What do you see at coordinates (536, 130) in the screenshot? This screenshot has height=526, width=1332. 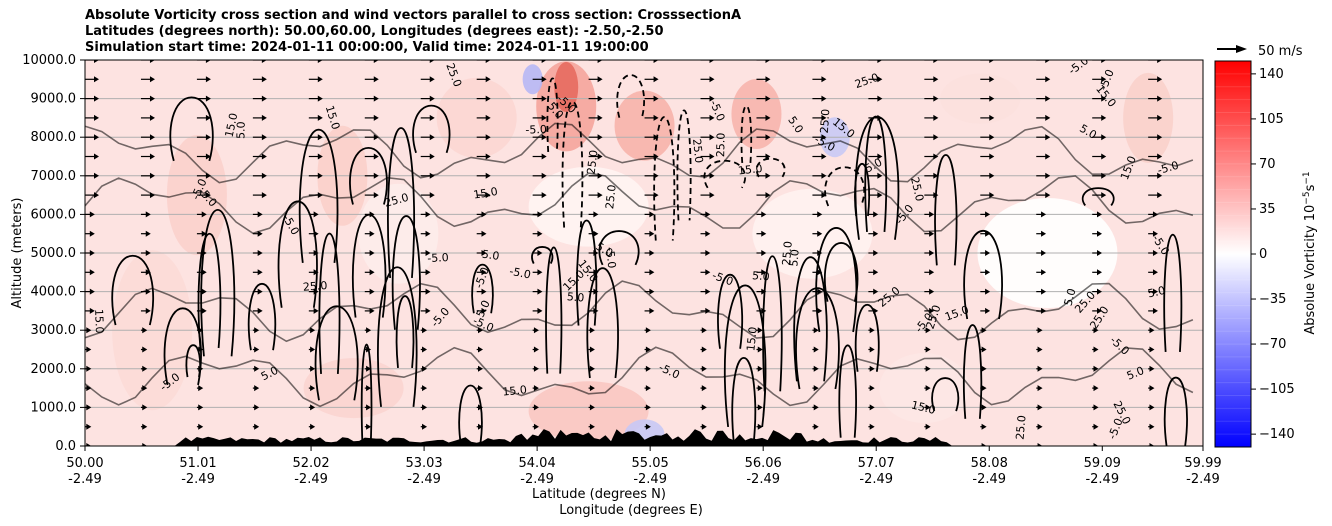 I see `contour-label: -5.0` at bounding box center [536, 130].